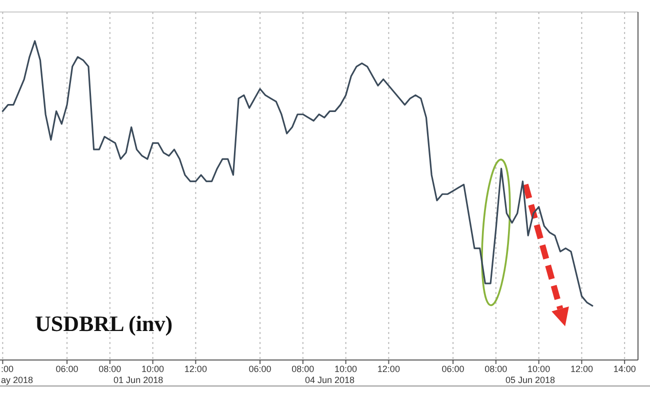  What do you see at coordinates (104, 323) in the screenshot?
I see `text: USDBRL (inv)` at bounding box center [104, 323].